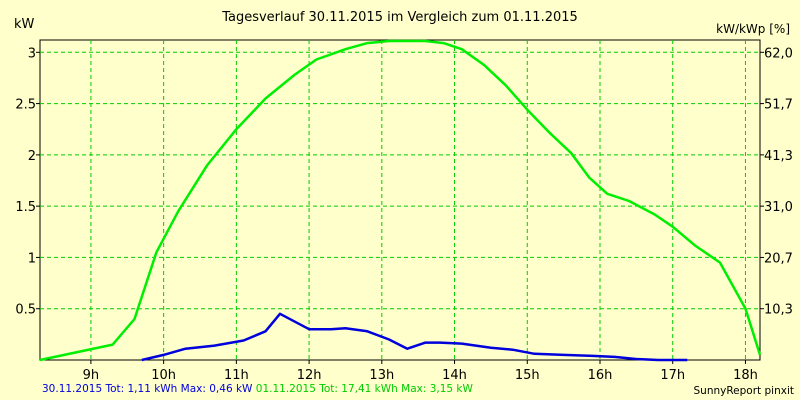 This screenshot has height=400, width=800. I want to click on x-tick-label: 18h, so click(745, 375).